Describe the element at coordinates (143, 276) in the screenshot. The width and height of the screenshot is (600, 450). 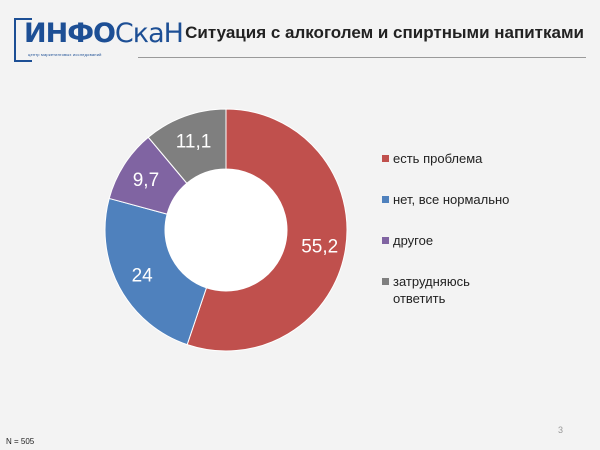
I see `donut-data-label-2: 24` at that location.